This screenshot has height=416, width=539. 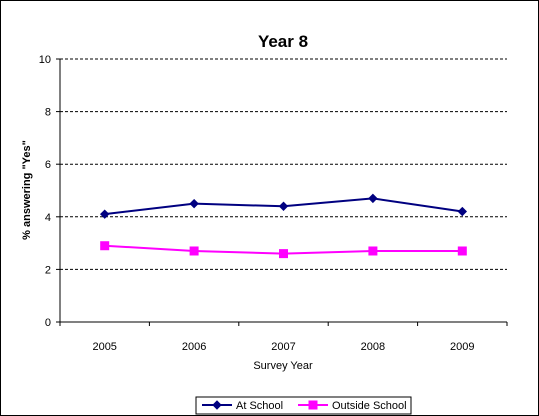 What do you see at coordinates (259, 406) in the screenshot?
I see `legend-label: At School` at bounding box center [259, 406].